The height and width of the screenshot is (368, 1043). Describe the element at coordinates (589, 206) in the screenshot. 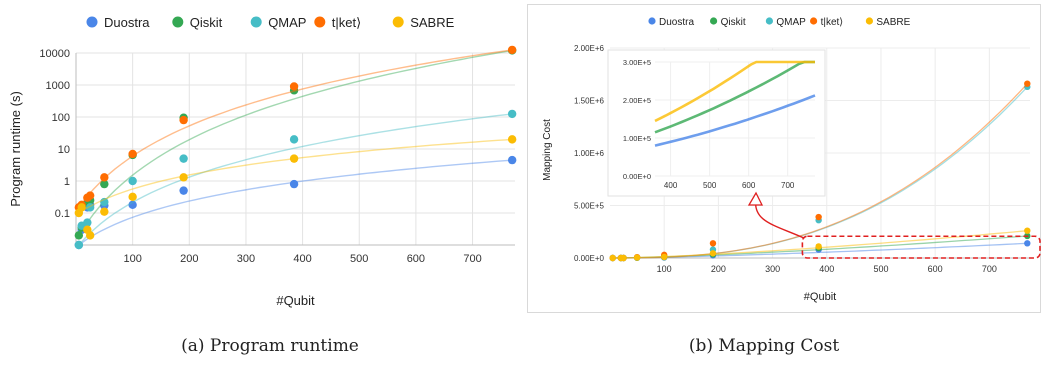

I see `y-tick-label: 5.00E+5` at that location.